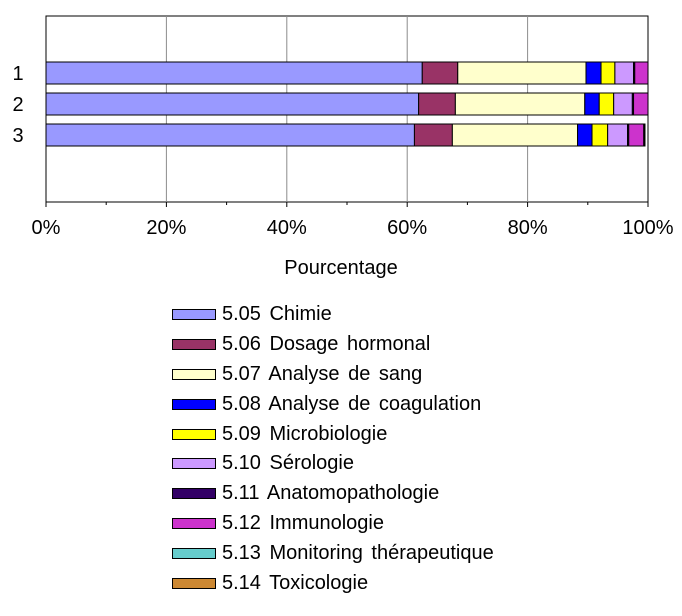  I want to click on x-tick-label: 0%, so click(46, 228).